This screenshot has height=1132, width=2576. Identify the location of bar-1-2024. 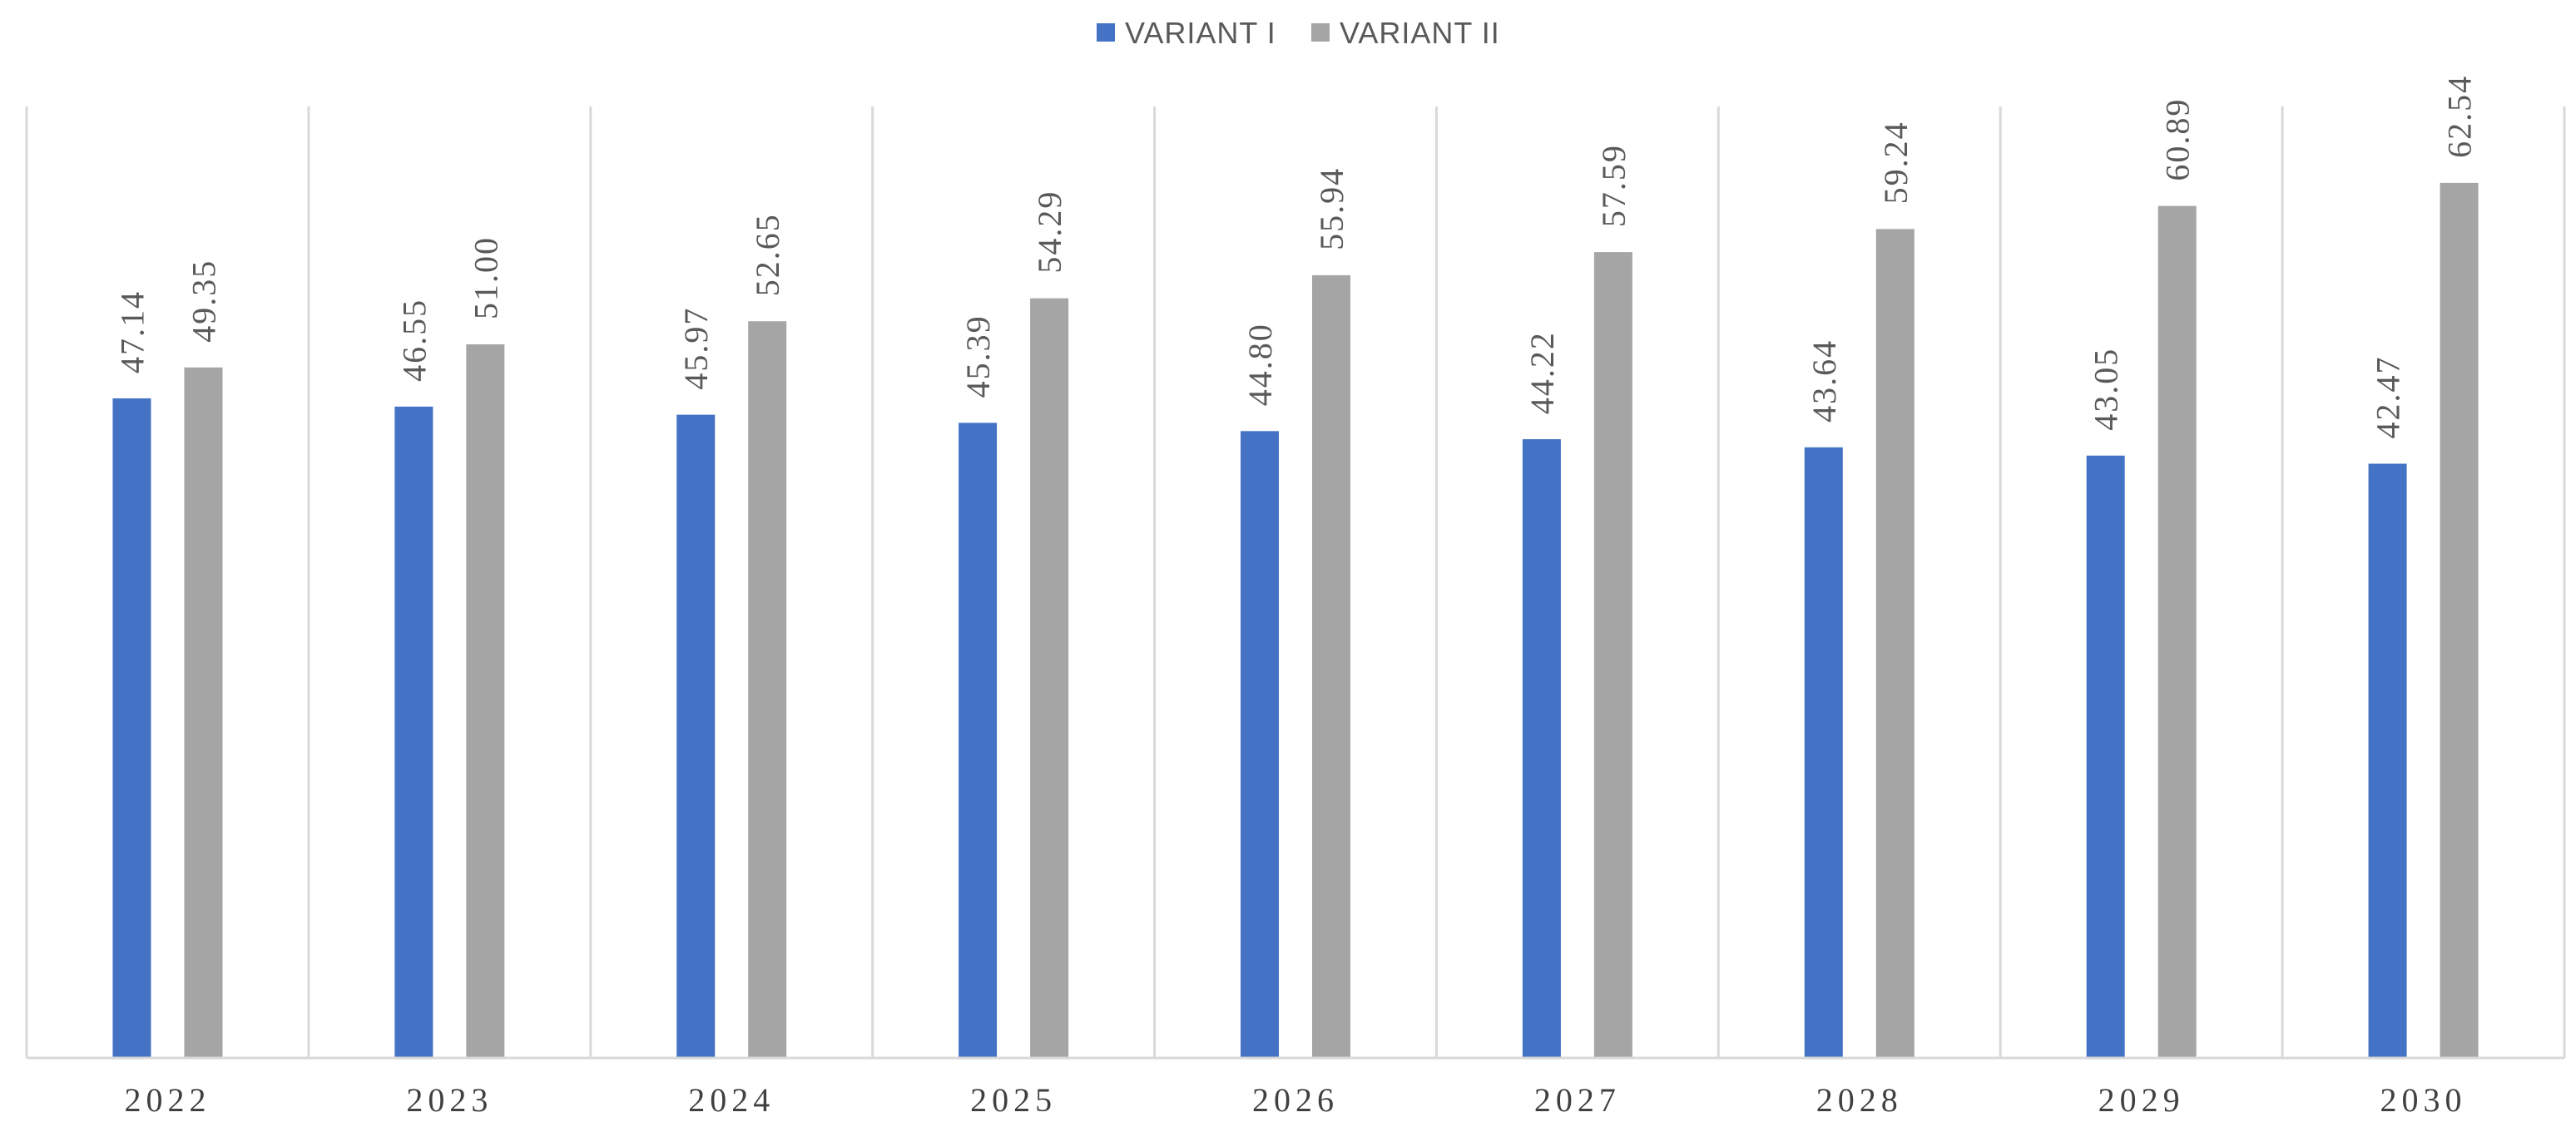
(696, 737).